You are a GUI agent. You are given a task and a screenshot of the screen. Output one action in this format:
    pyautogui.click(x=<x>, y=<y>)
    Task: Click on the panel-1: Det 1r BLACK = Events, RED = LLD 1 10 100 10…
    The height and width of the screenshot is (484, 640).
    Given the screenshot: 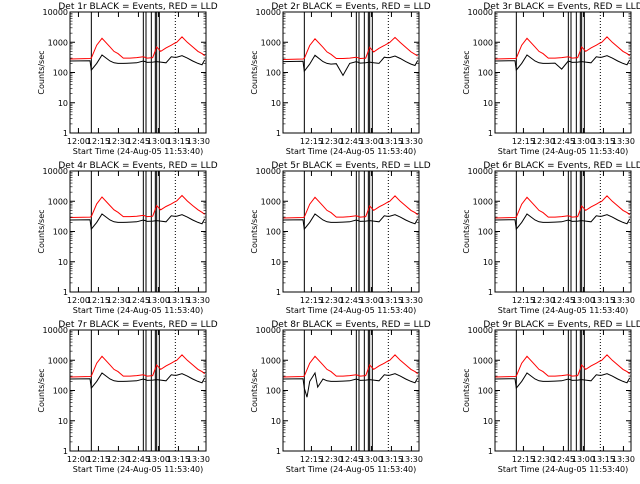 What is the action you would take?
    pyautogui.click(x=127, y=79)
    